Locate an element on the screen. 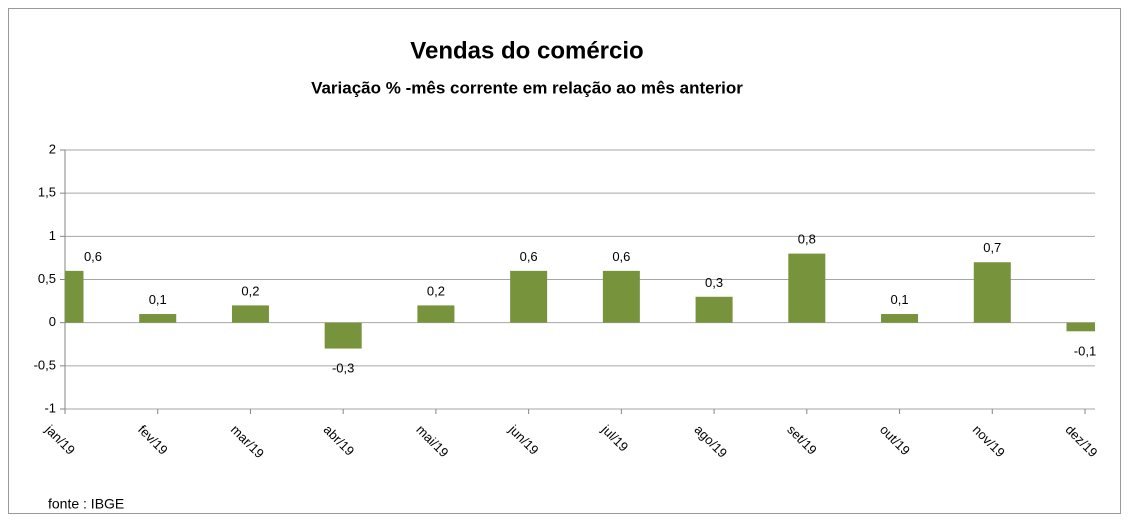 The height and width of the screenshot is (522, 1129). y-tick-label: -1 is located at coordinates (50, 407).